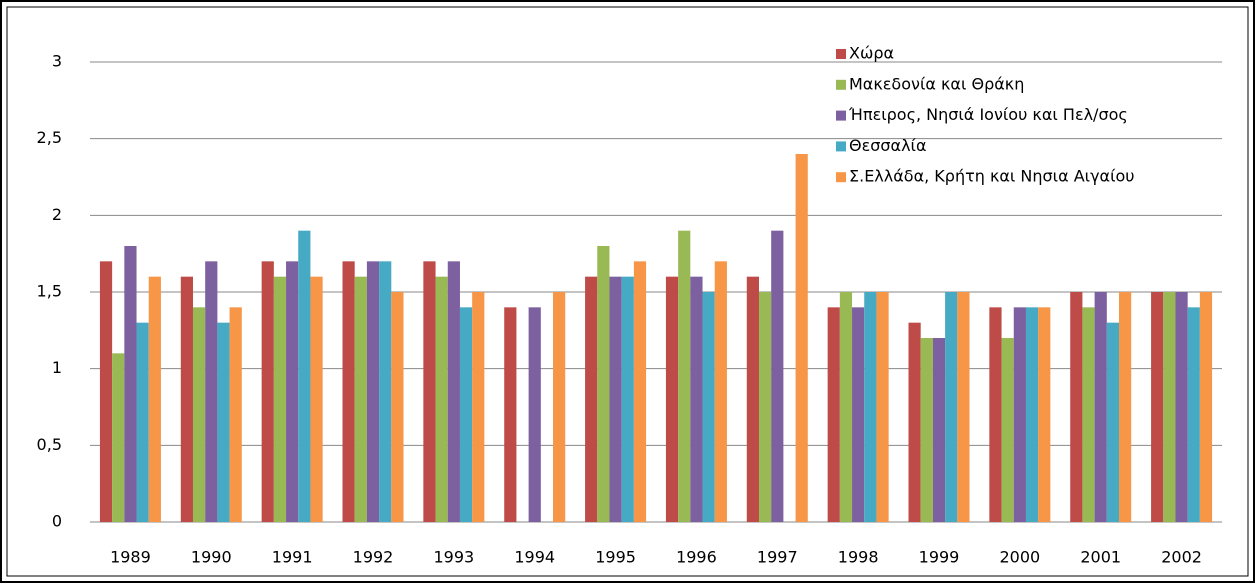 The height and width of the screenshot is (583, 1255). I want to click on x-tick-label: 1989, so click(130, 557).